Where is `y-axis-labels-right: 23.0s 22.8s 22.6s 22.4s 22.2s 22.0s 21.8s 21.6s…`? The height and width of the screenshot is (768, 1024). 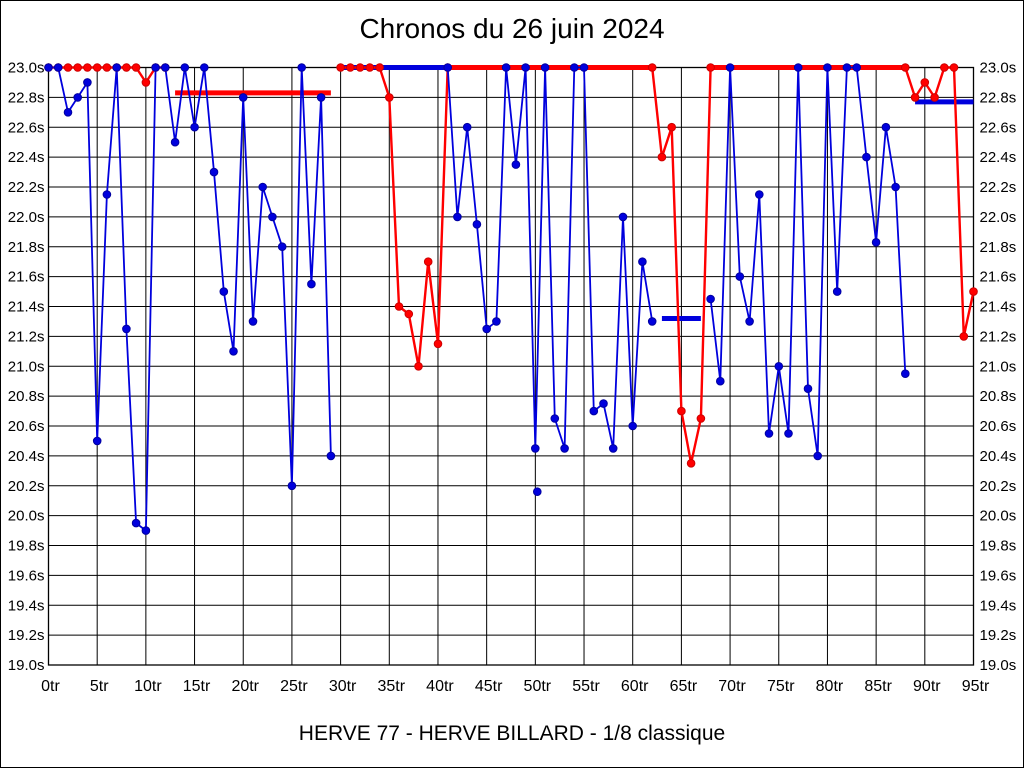
y-axis-labels-right: 23.0s 22.8s 22.6s 22.4s 22.2s 22.0s 21.8s 21.6s… is located at coordinates (998, 367).